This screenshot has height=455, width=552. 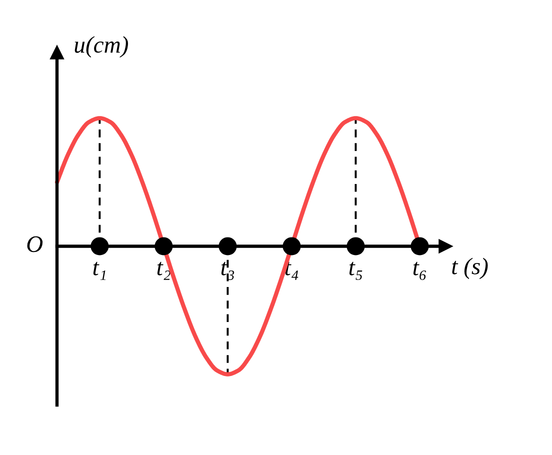 What do you see at coordinates (470, 269) in the screenshot?
I see `x-axis-title: t (s)` at bounding box center [470, 269].